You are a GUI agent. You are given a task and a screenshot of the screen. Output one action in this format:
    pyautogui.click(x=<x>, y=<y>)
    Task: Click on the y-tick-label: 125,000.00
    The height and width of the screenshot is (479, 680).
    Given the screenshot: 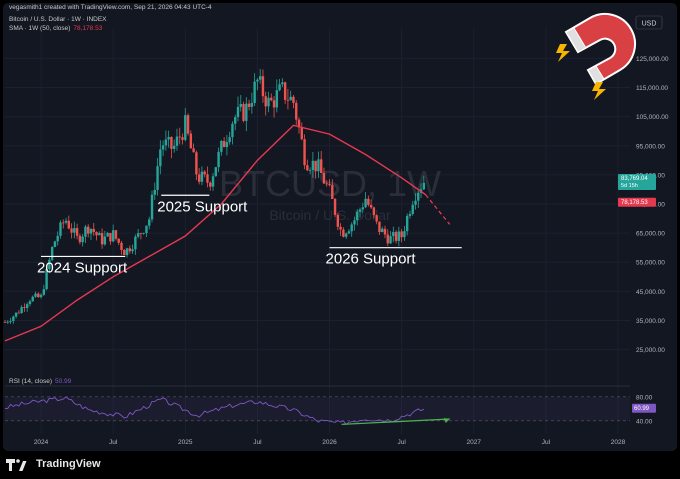 What is the action you would take?
    pyautogui.click(x=652, y=59)
    